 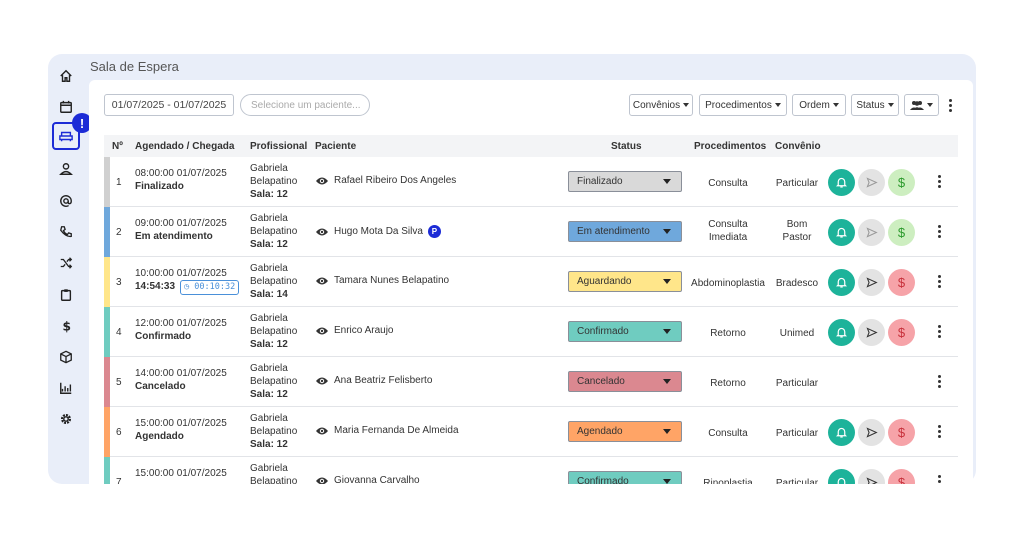 I want to click on date-range-input: 01/07/2025 - 01/07/2025, so click(x=169, y=105).